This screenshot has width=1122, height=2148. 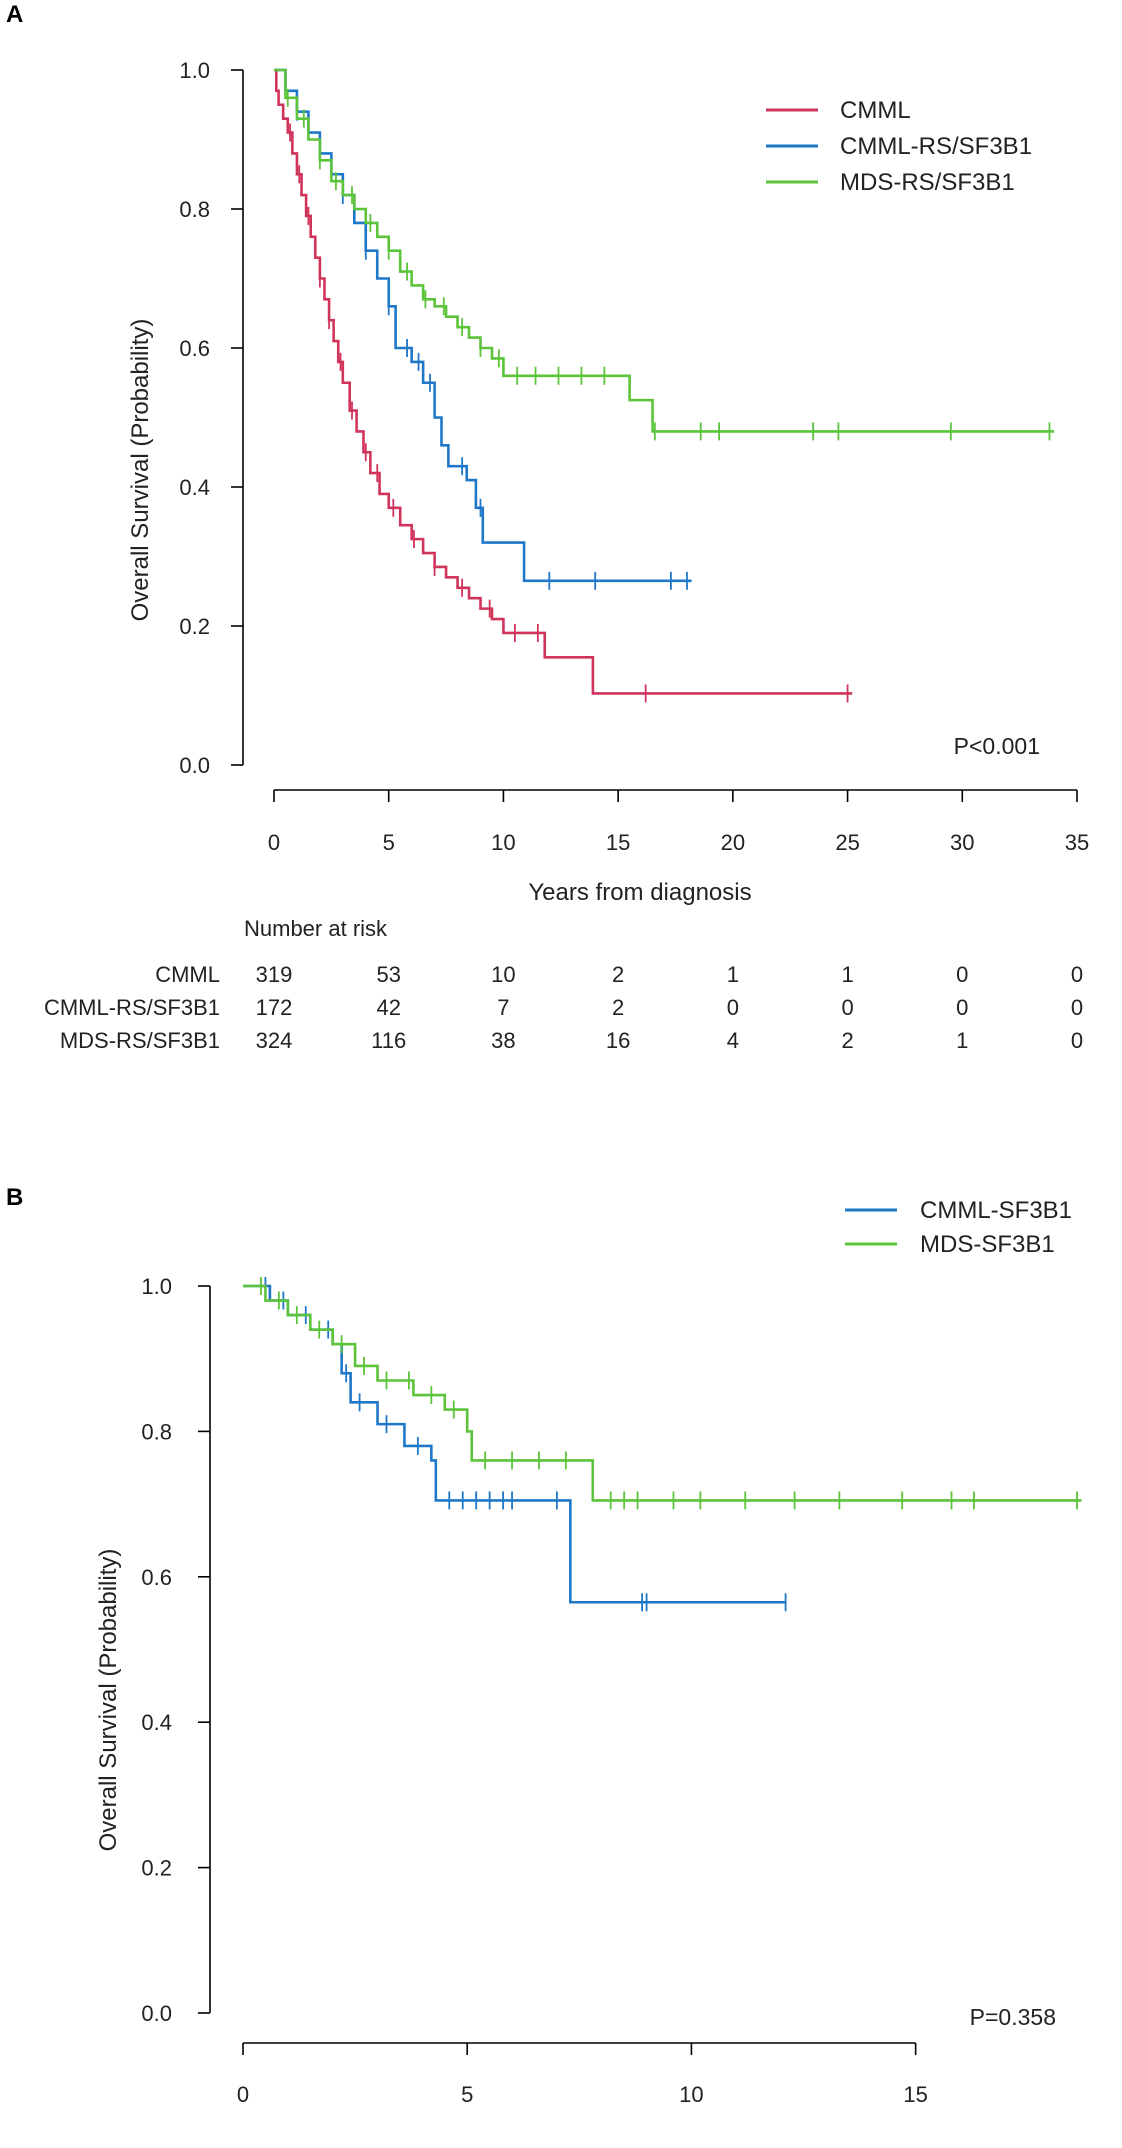 What do you see at coordinates (514, 1444) in the screenshot?
I see `survival-curve-cmml-sf3b1` at bounding box center [514, 1444].